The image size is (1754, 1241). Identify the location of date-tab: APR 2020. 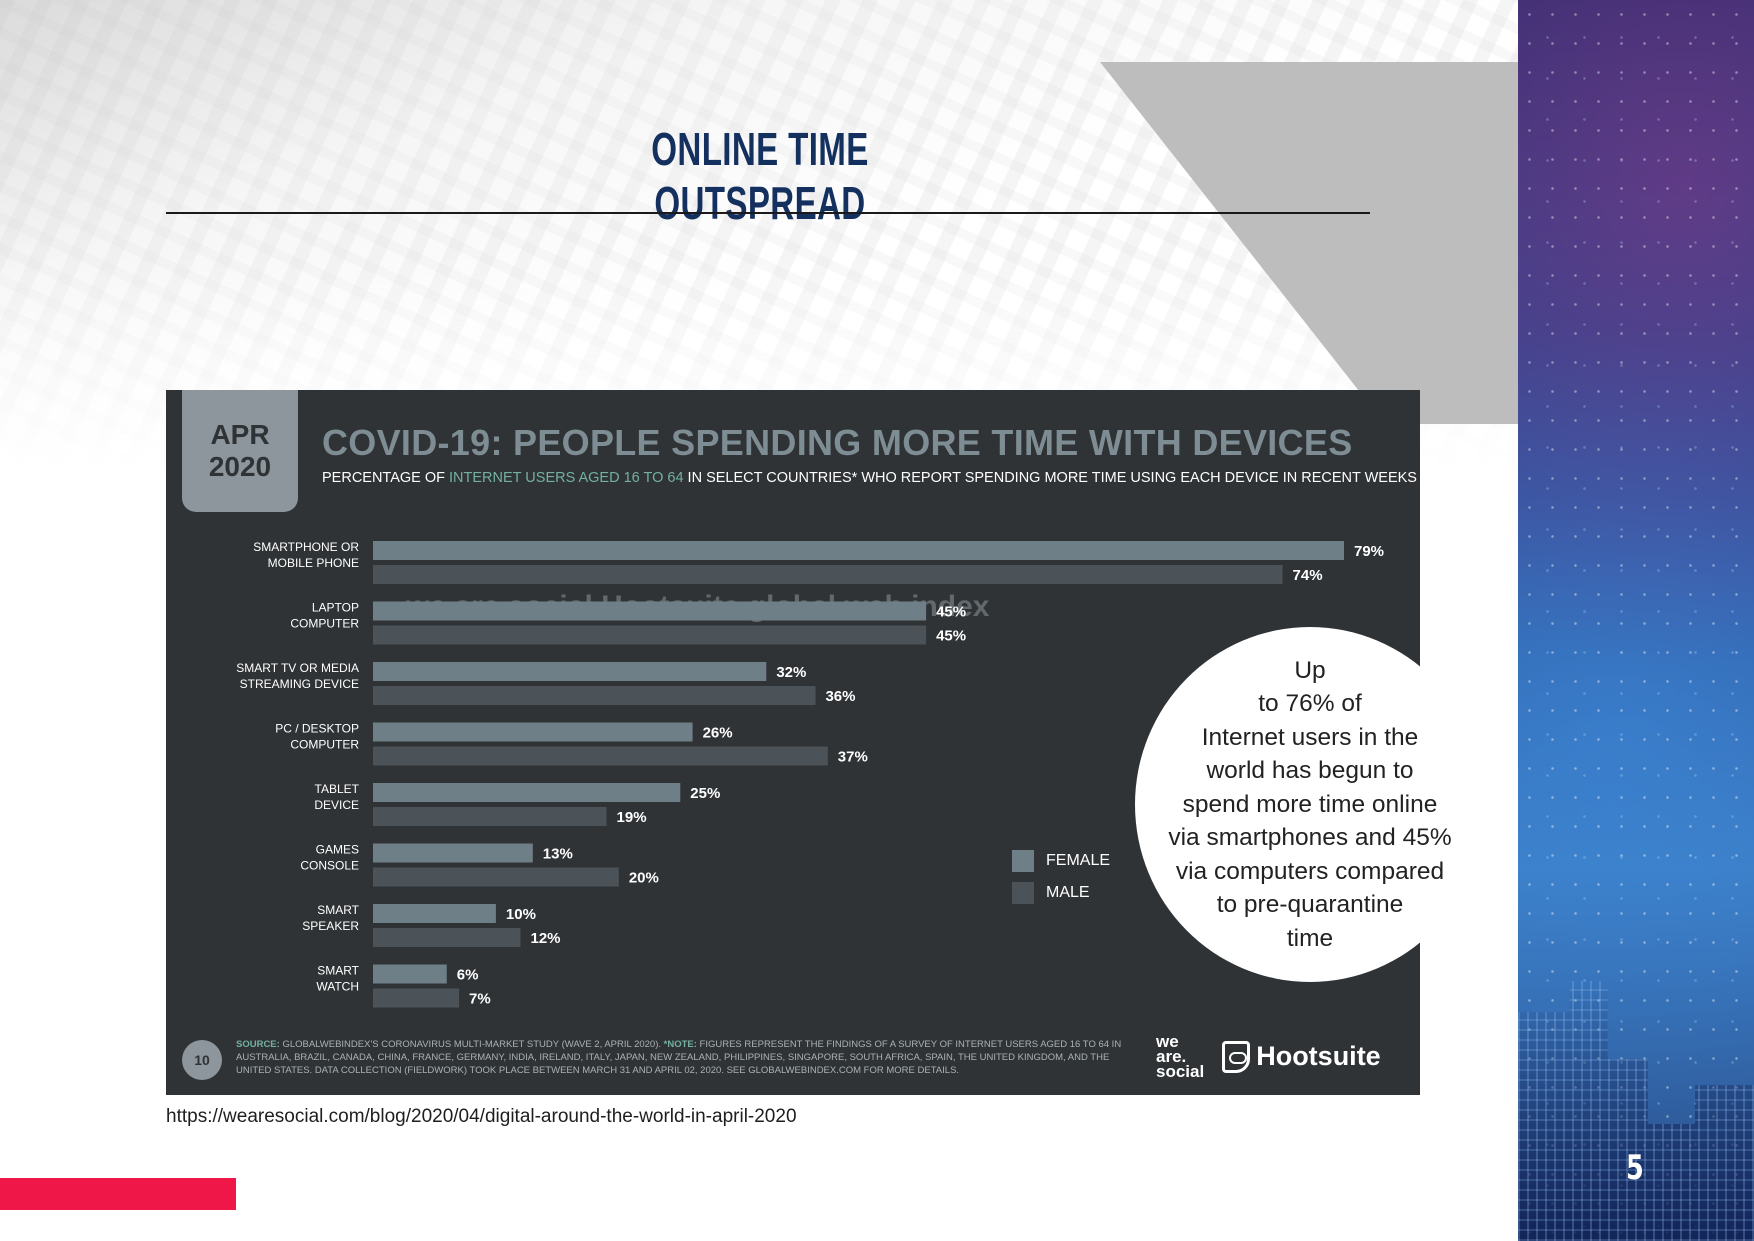
(240, 451).